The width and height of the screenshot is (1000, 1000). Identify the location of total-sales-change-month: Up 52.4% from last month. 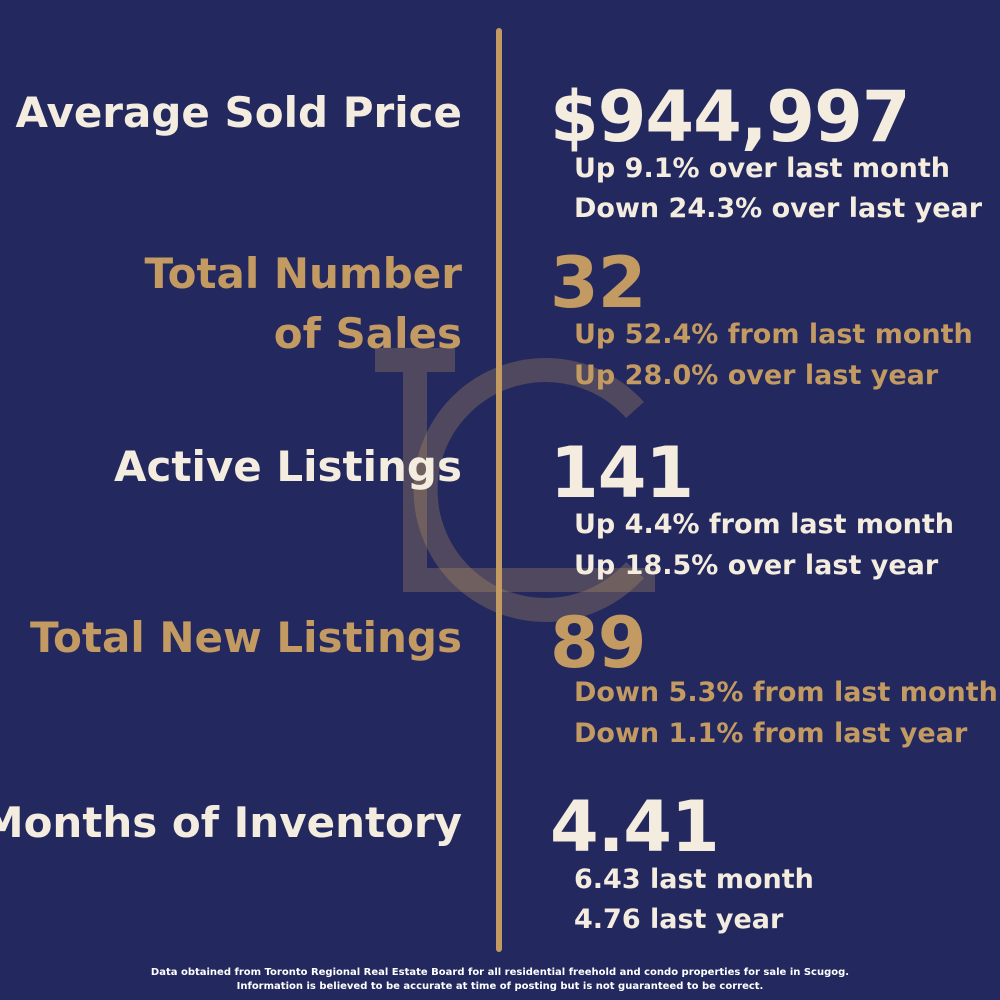
(773, 334).